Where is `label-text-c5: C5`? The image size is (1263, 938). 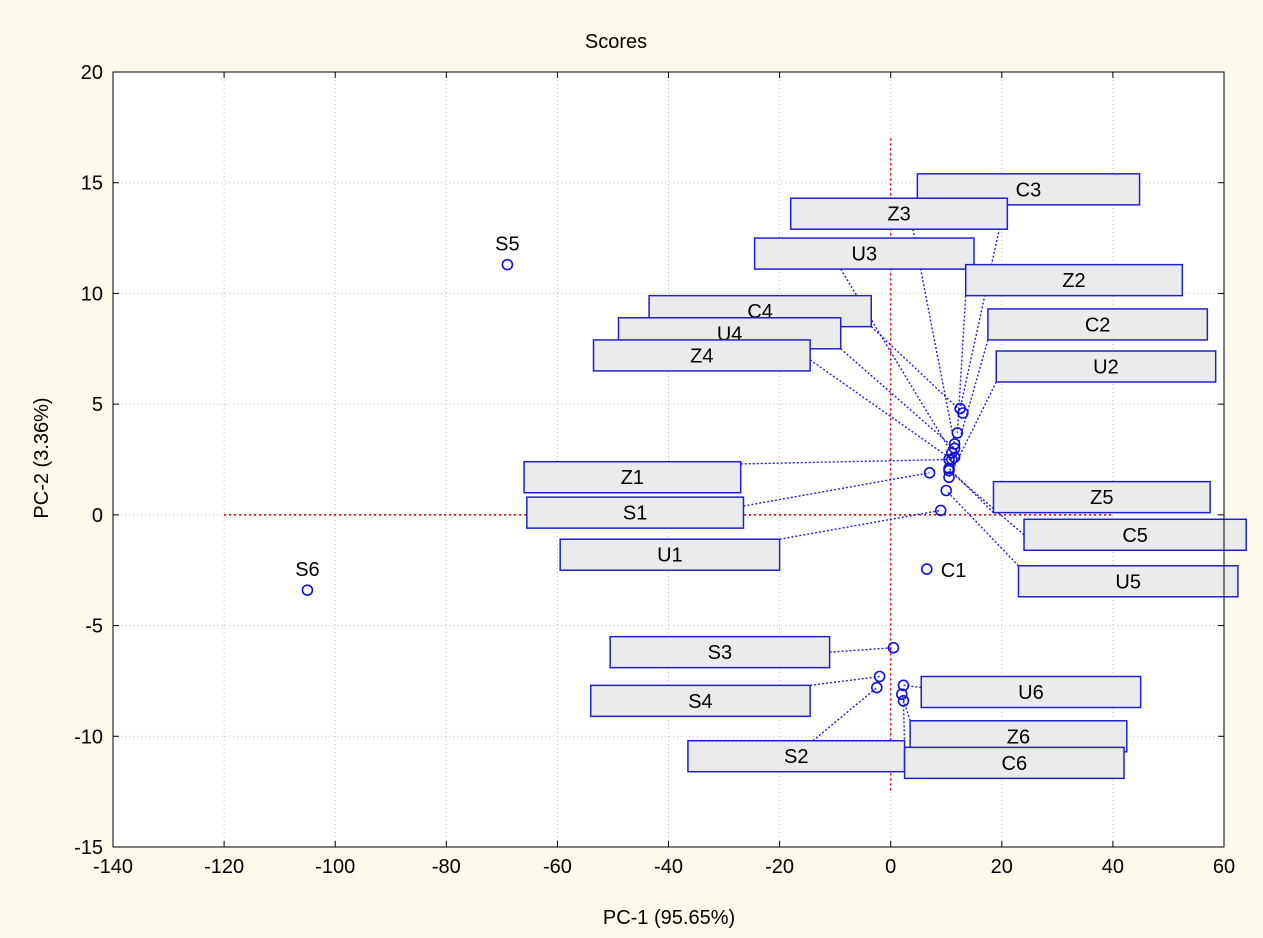 label-text-c5: C5 is located at coordinates (1135, 536).